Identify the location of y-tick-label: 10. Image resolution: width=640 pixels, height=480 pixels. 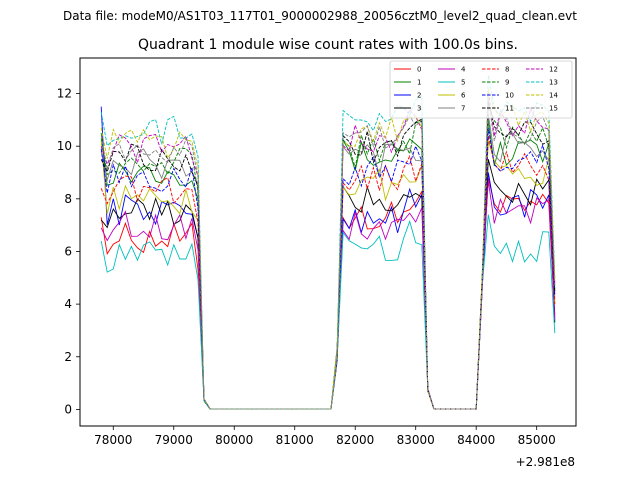
(64, 146).